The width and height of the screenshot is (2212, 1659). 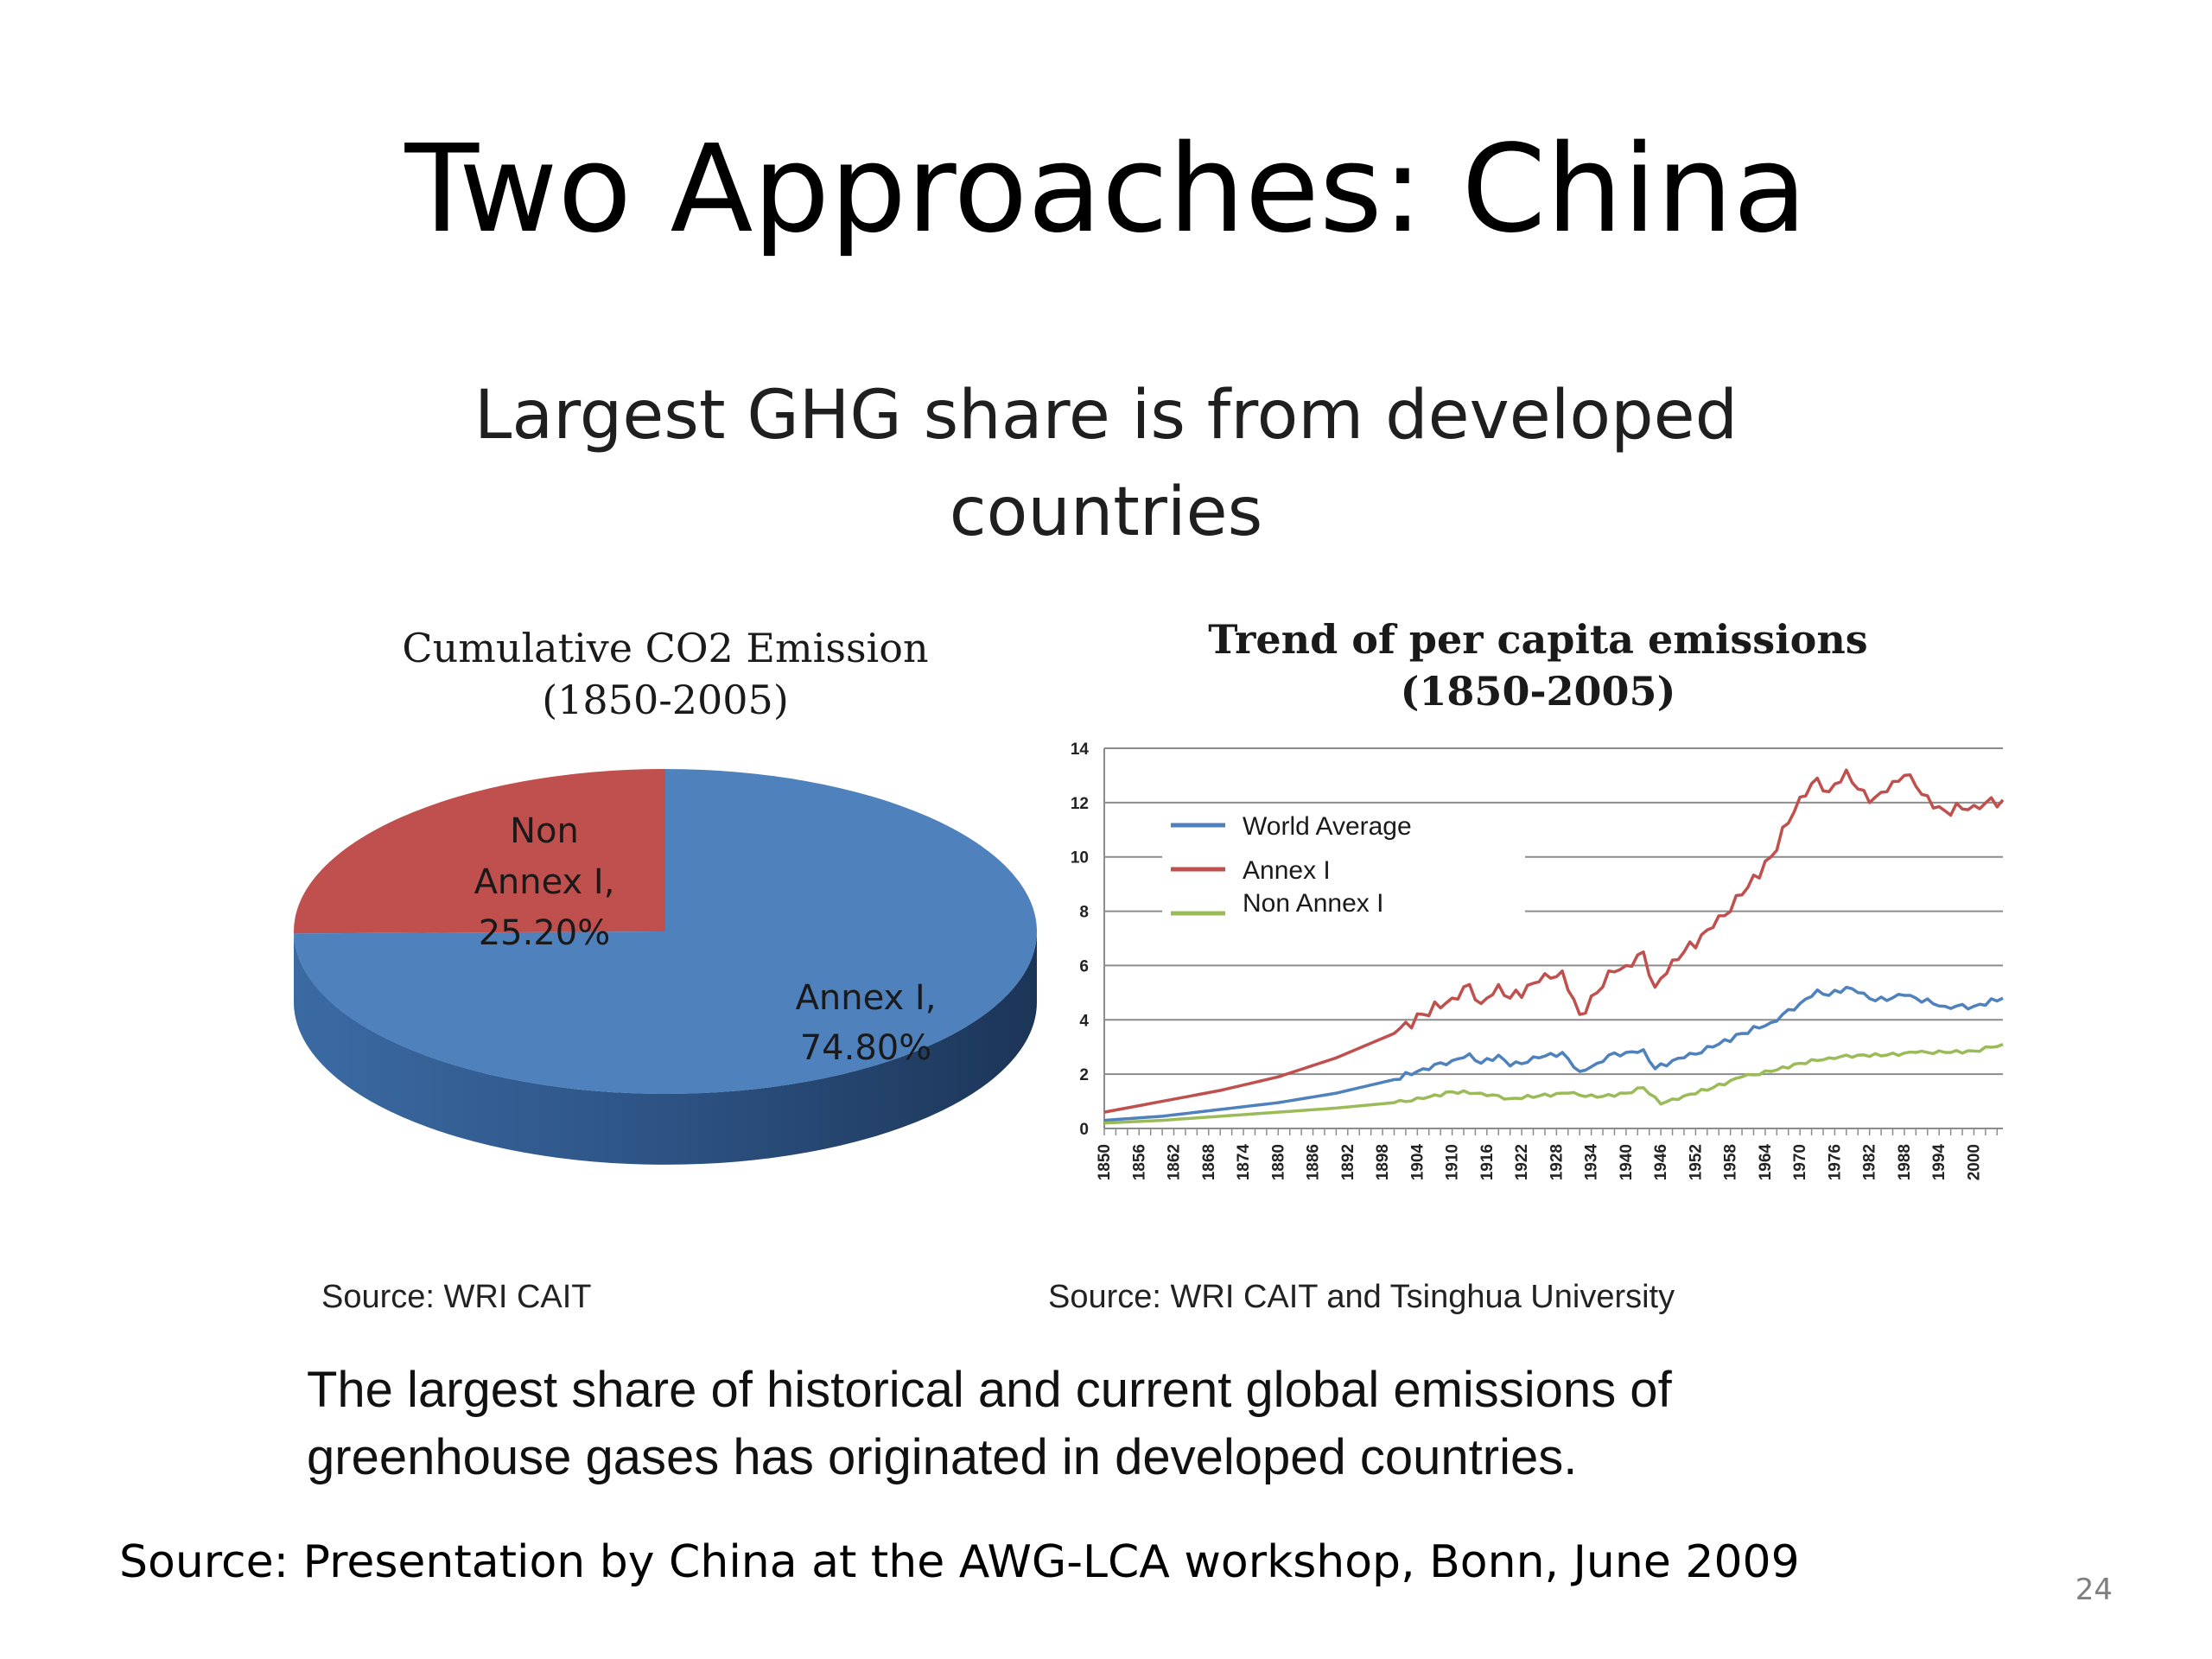 What do you see at coordinates (1139, 1162) in the screenshot?
I see `x-tick-label: 1856` at bounding box center [1139, 1162].